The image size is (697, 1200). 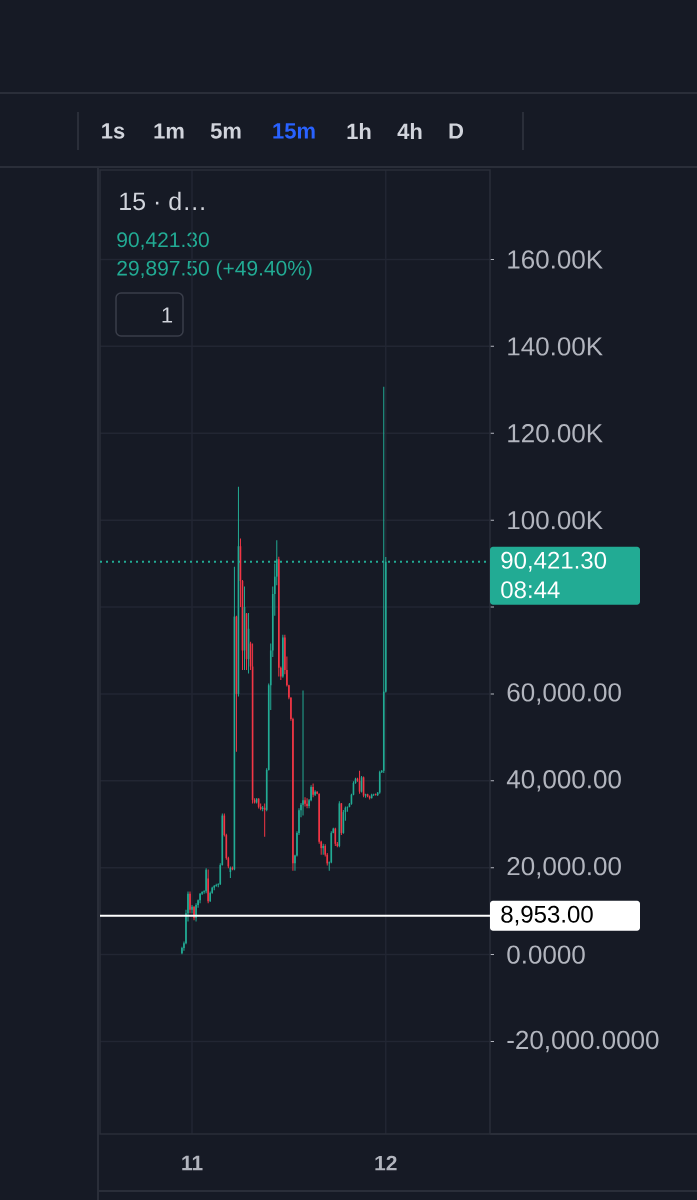 I want to click on annotation: 29,897.50 (+49.40%), so click(x=214, y=270).